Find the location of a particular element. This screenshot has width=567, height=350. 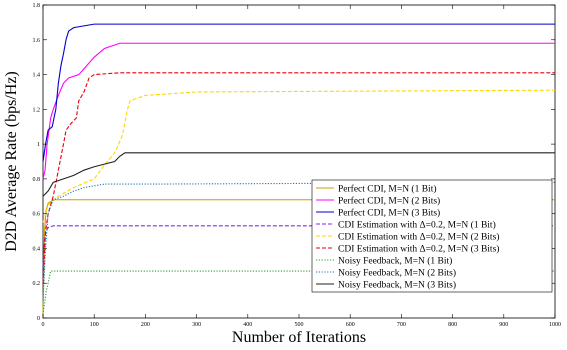

legend-label: Perfect CDI, M=N (2 Bits) is located at coordinates (389, 200).